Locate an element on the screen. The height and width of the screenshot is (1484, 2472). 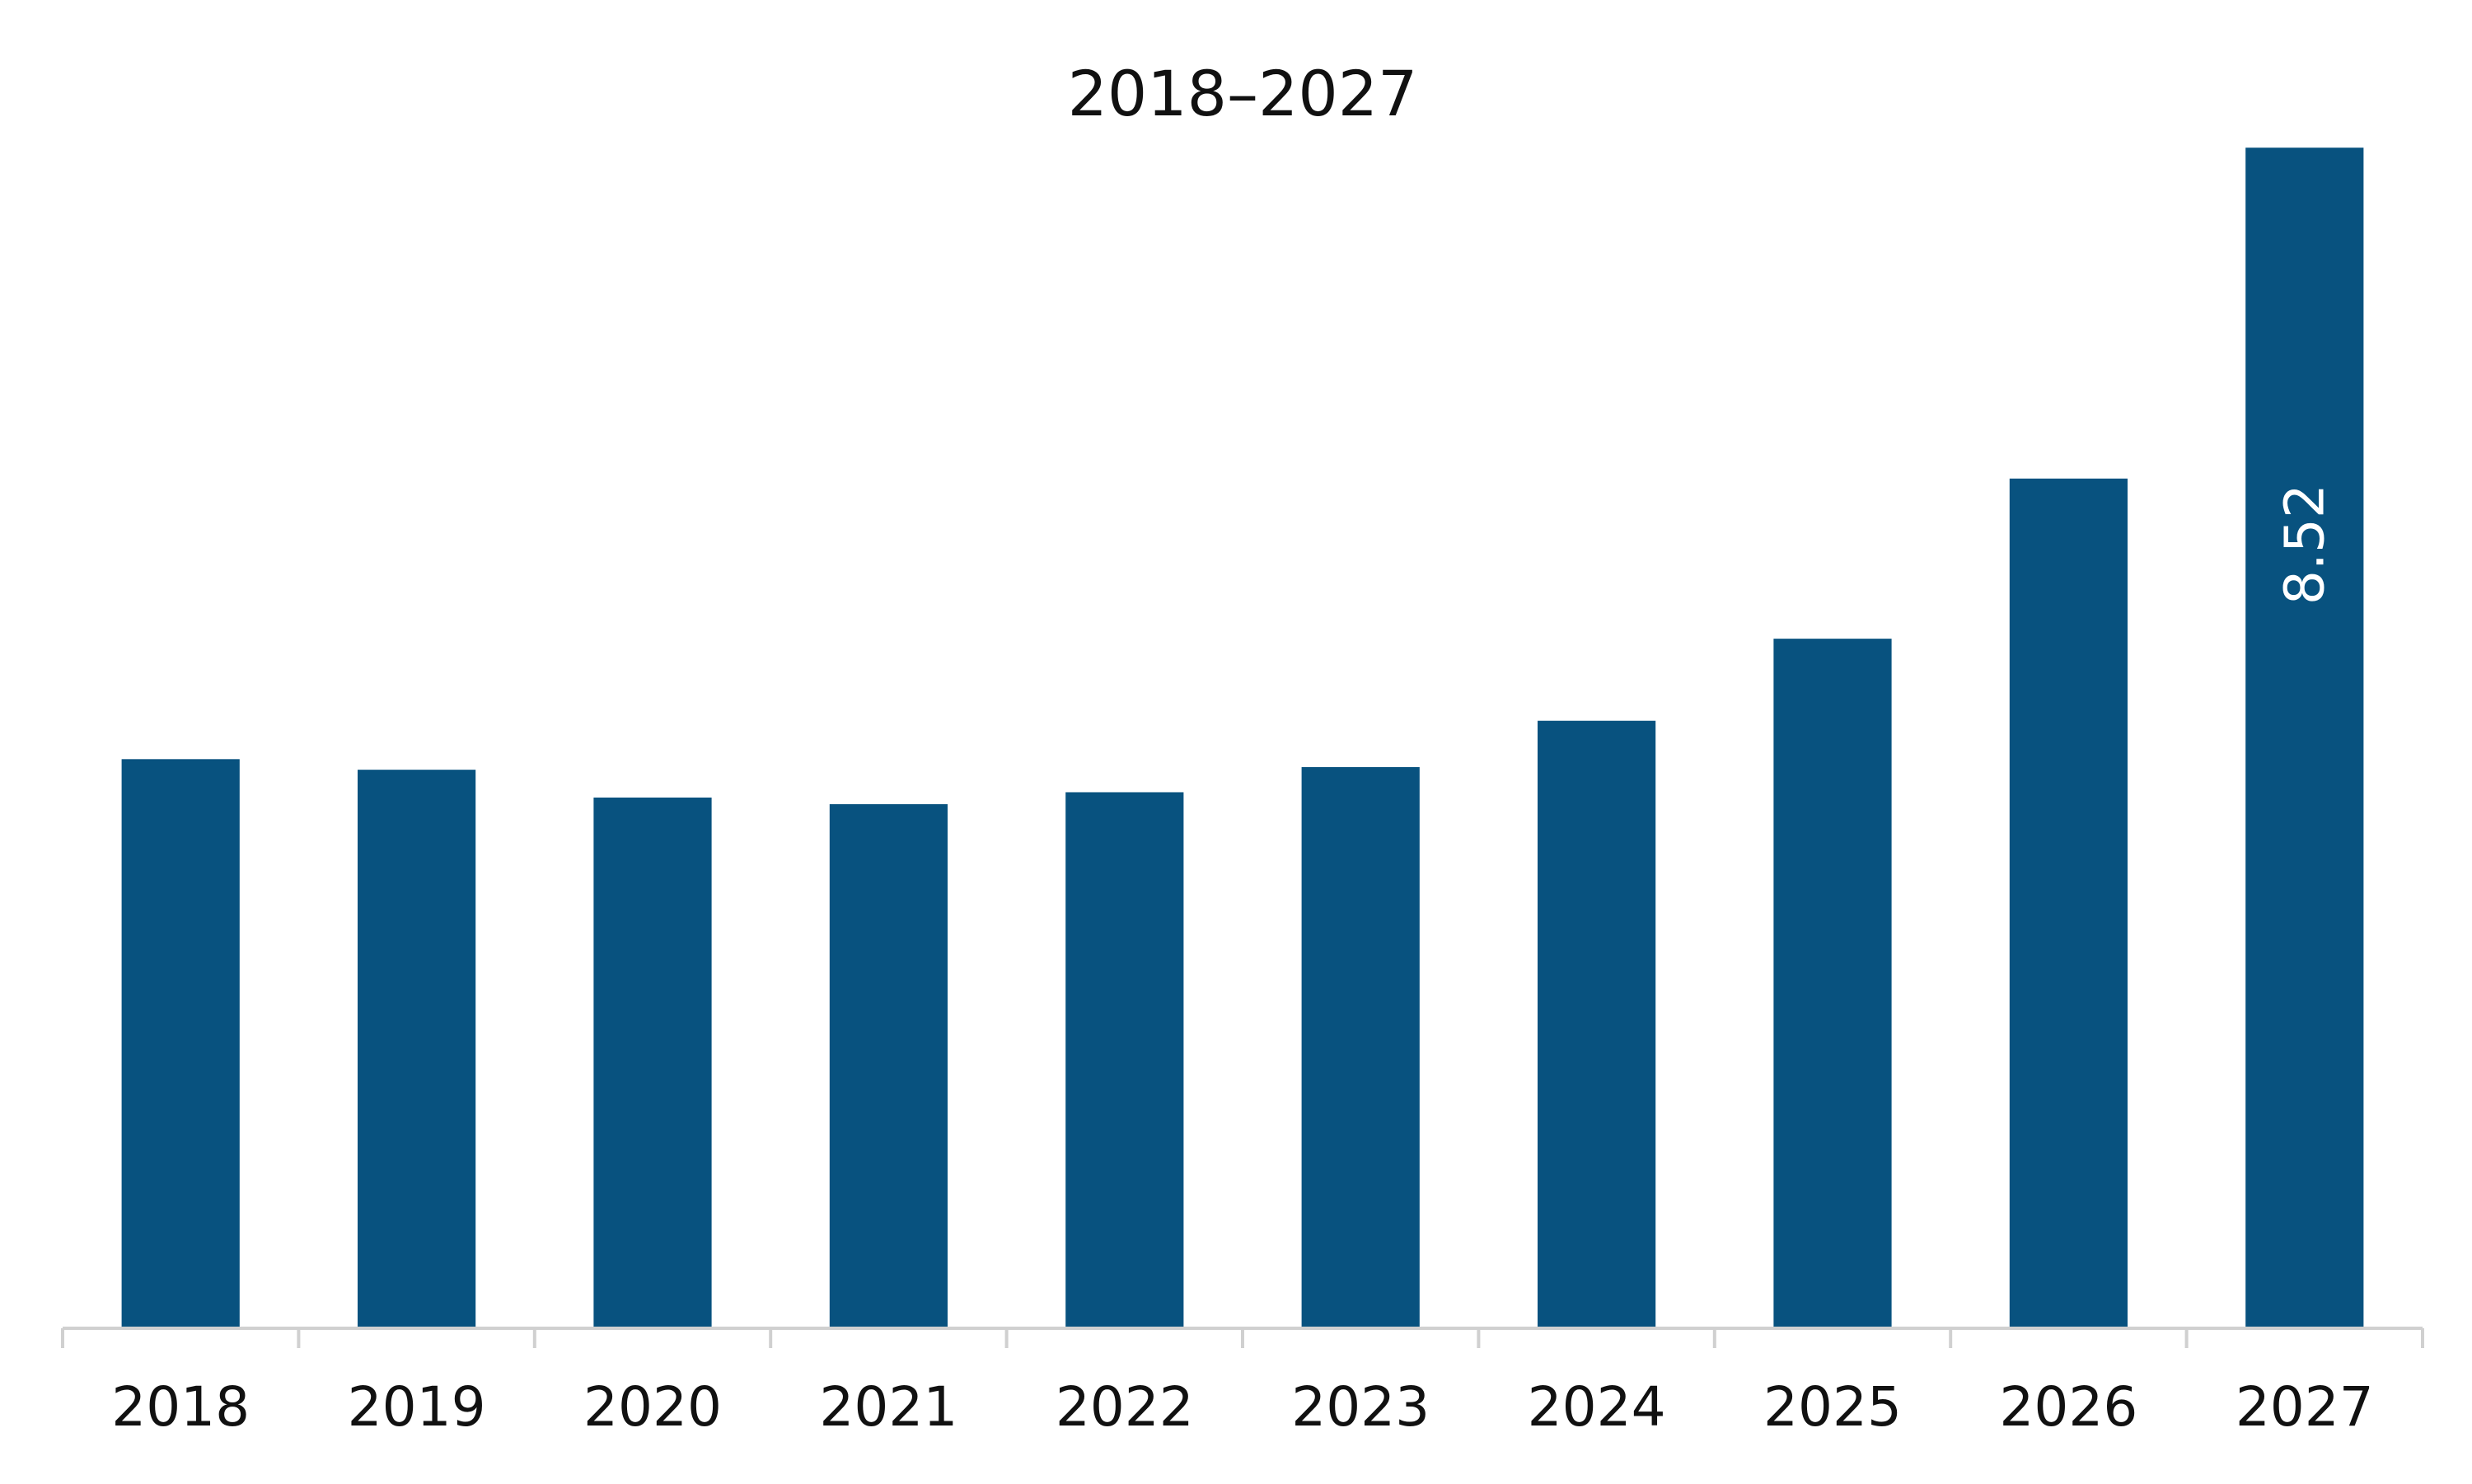
x-tick-label-2018: 2018 is located at coordinates (180, 1407).